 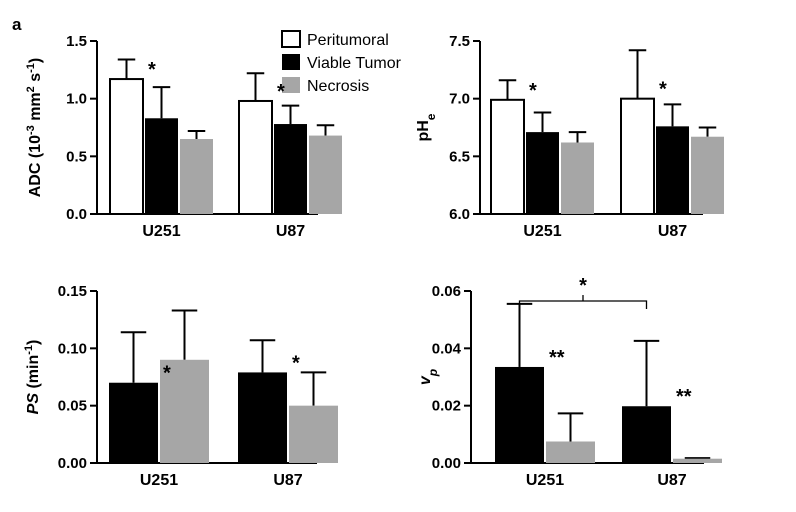 I want to click on legend-label: Necrosis, so click(x=338, y=86).